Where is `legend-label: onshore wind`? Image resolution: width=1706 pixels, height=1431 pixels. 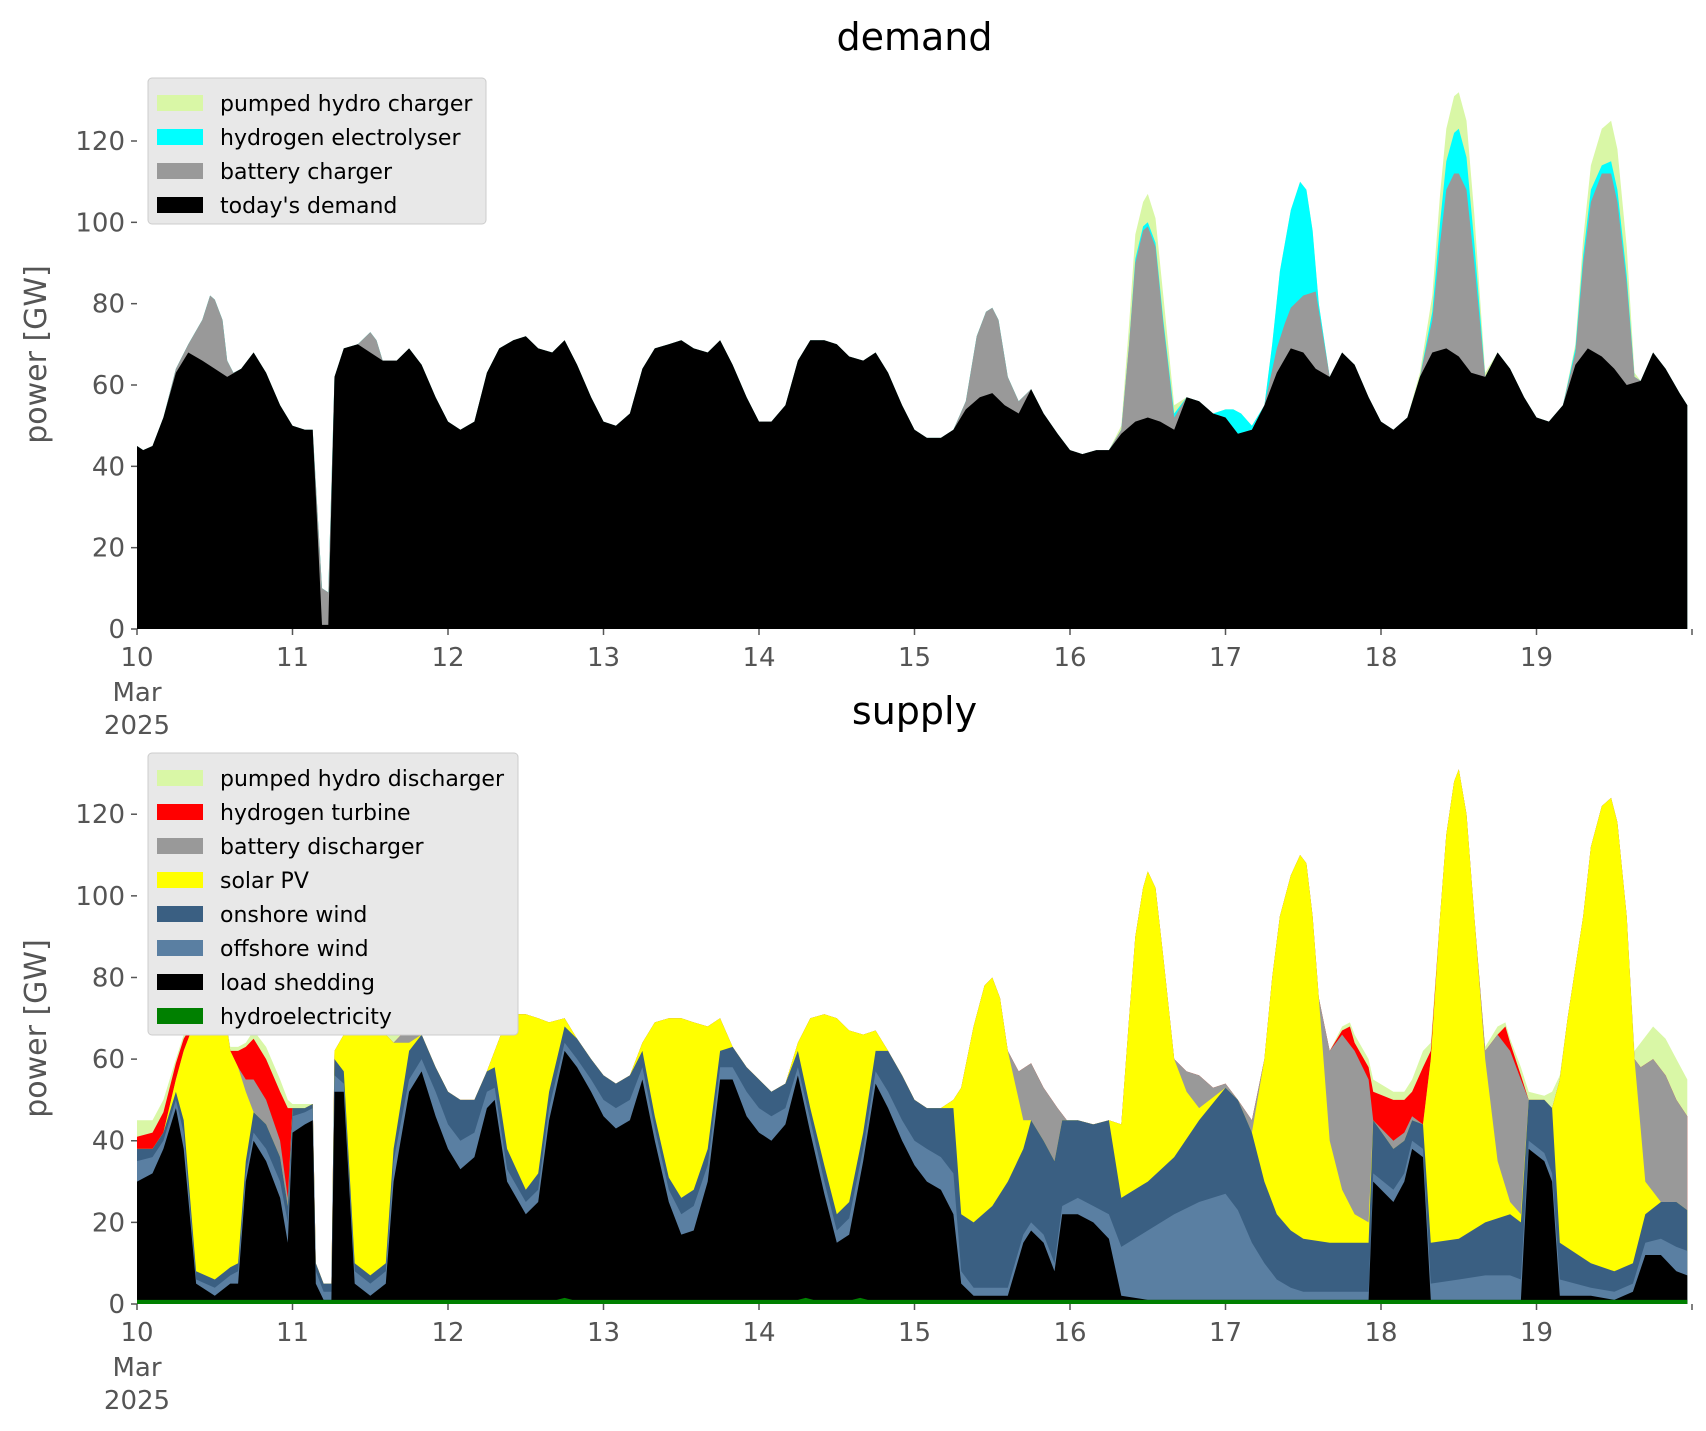 legend-label: onshore wind is located at coordinates (293, 915).